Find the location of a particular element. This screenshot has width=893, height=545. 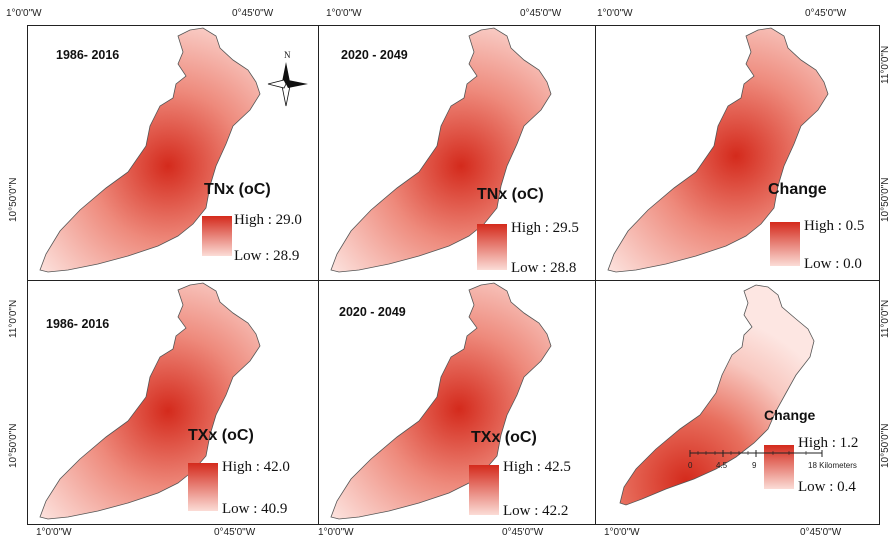

svg-text: N is located at coordinates (287, 55).